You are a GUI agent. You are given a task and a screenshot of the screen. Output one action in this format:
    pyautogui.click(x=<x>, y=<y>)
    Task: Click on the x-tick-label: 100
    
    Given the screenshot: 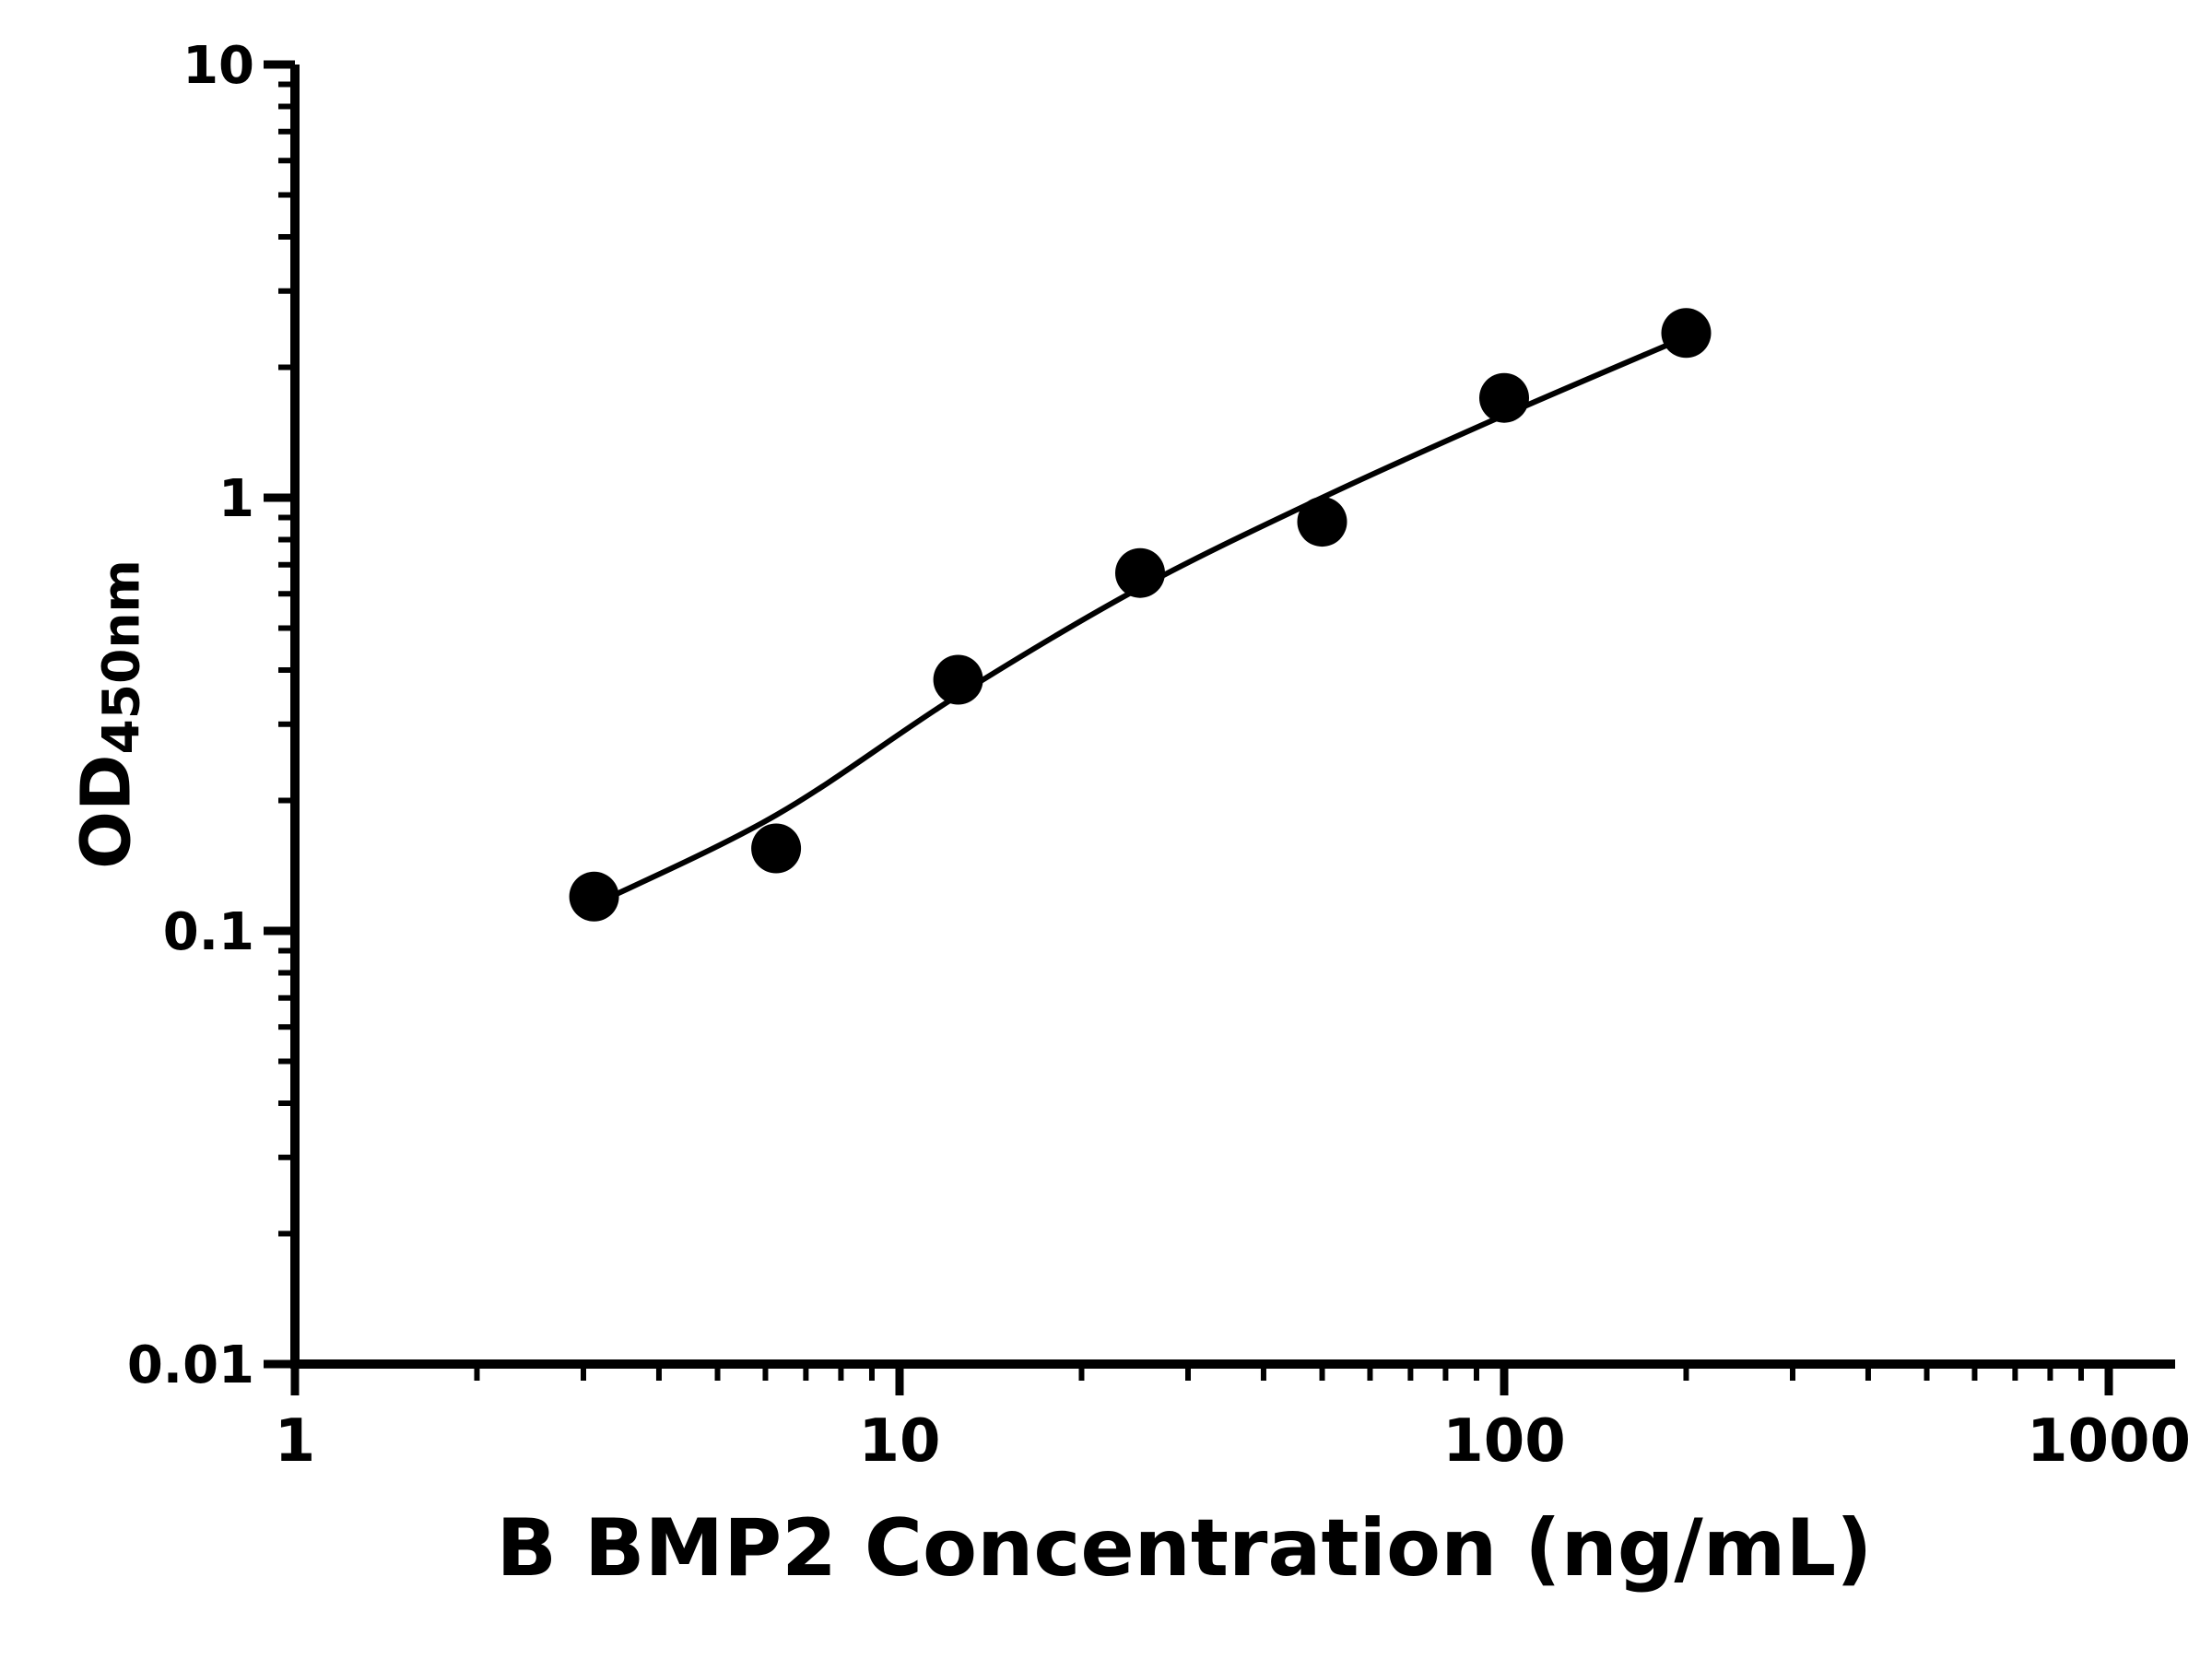 What is the action you would take?
    pyautogui.click(x=1504, y=1441)
    